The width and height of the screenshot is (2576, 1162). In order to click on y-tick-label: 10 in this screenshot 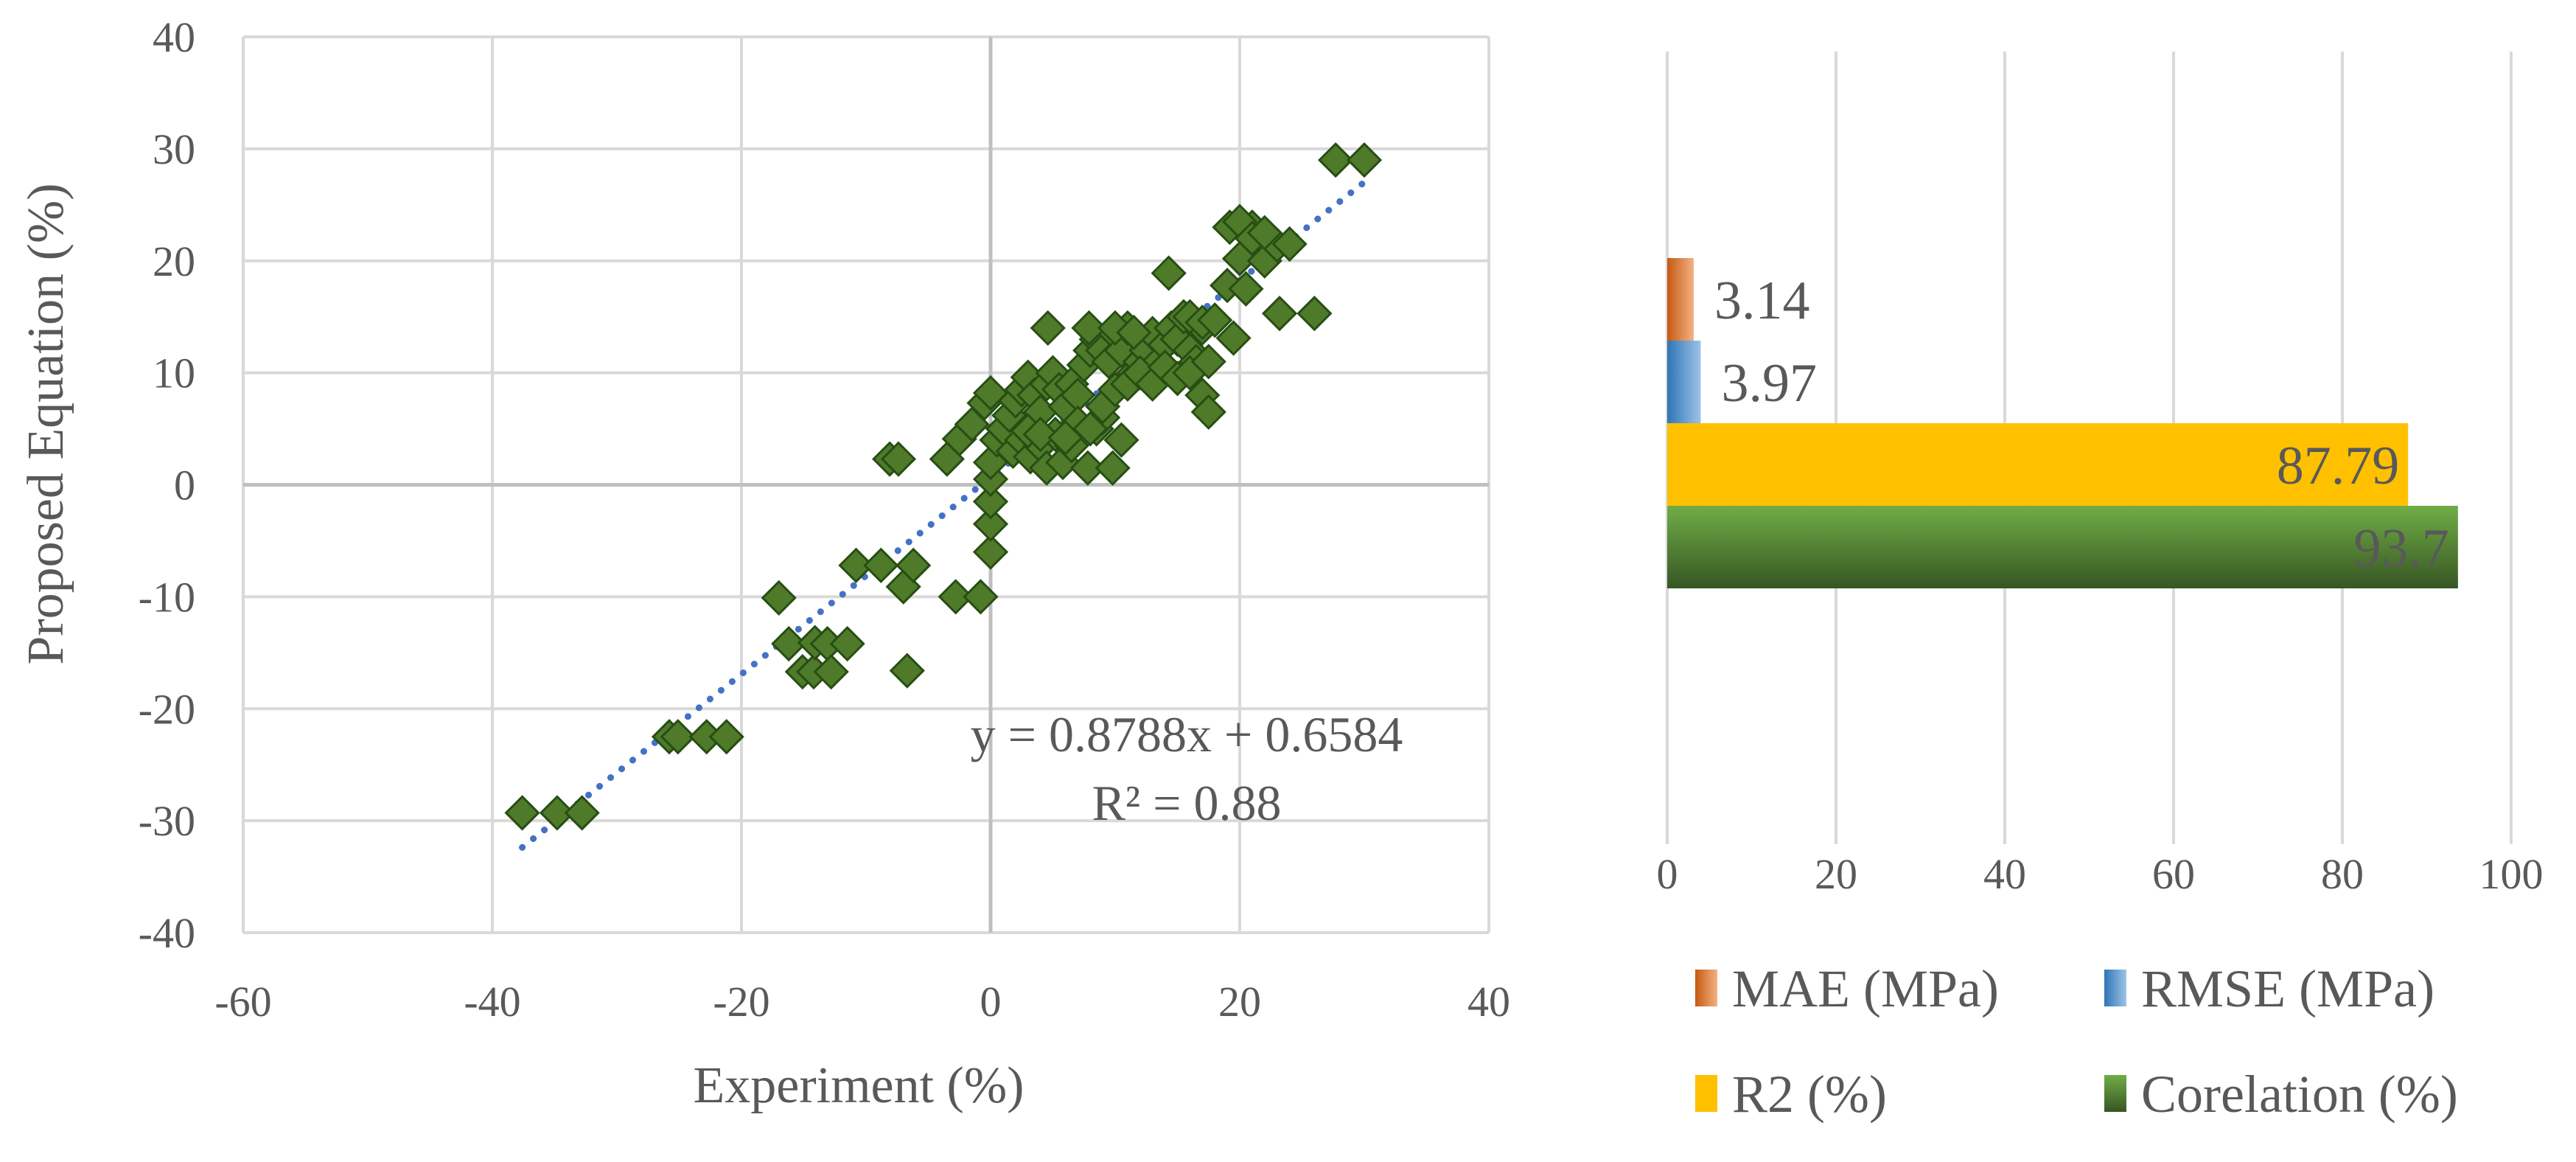, I will do `click(174, 373)`.